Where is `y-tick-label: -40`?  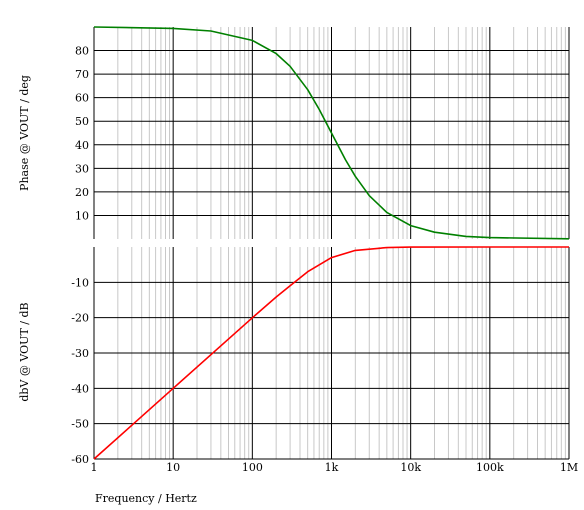 y-tick-label: -40 is located at coordinates (80, 388).